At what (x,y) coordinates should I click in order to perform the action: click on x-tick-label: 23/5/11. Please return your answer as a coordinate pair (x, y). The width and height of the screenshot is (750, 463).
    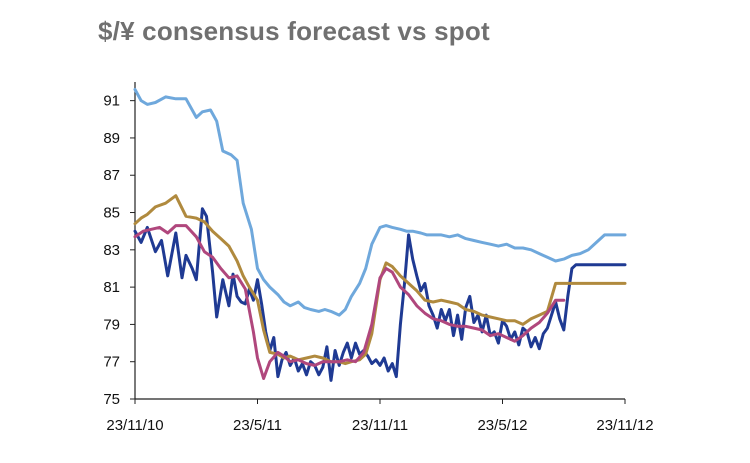
    Looking at the image, I should click on (257, 425).